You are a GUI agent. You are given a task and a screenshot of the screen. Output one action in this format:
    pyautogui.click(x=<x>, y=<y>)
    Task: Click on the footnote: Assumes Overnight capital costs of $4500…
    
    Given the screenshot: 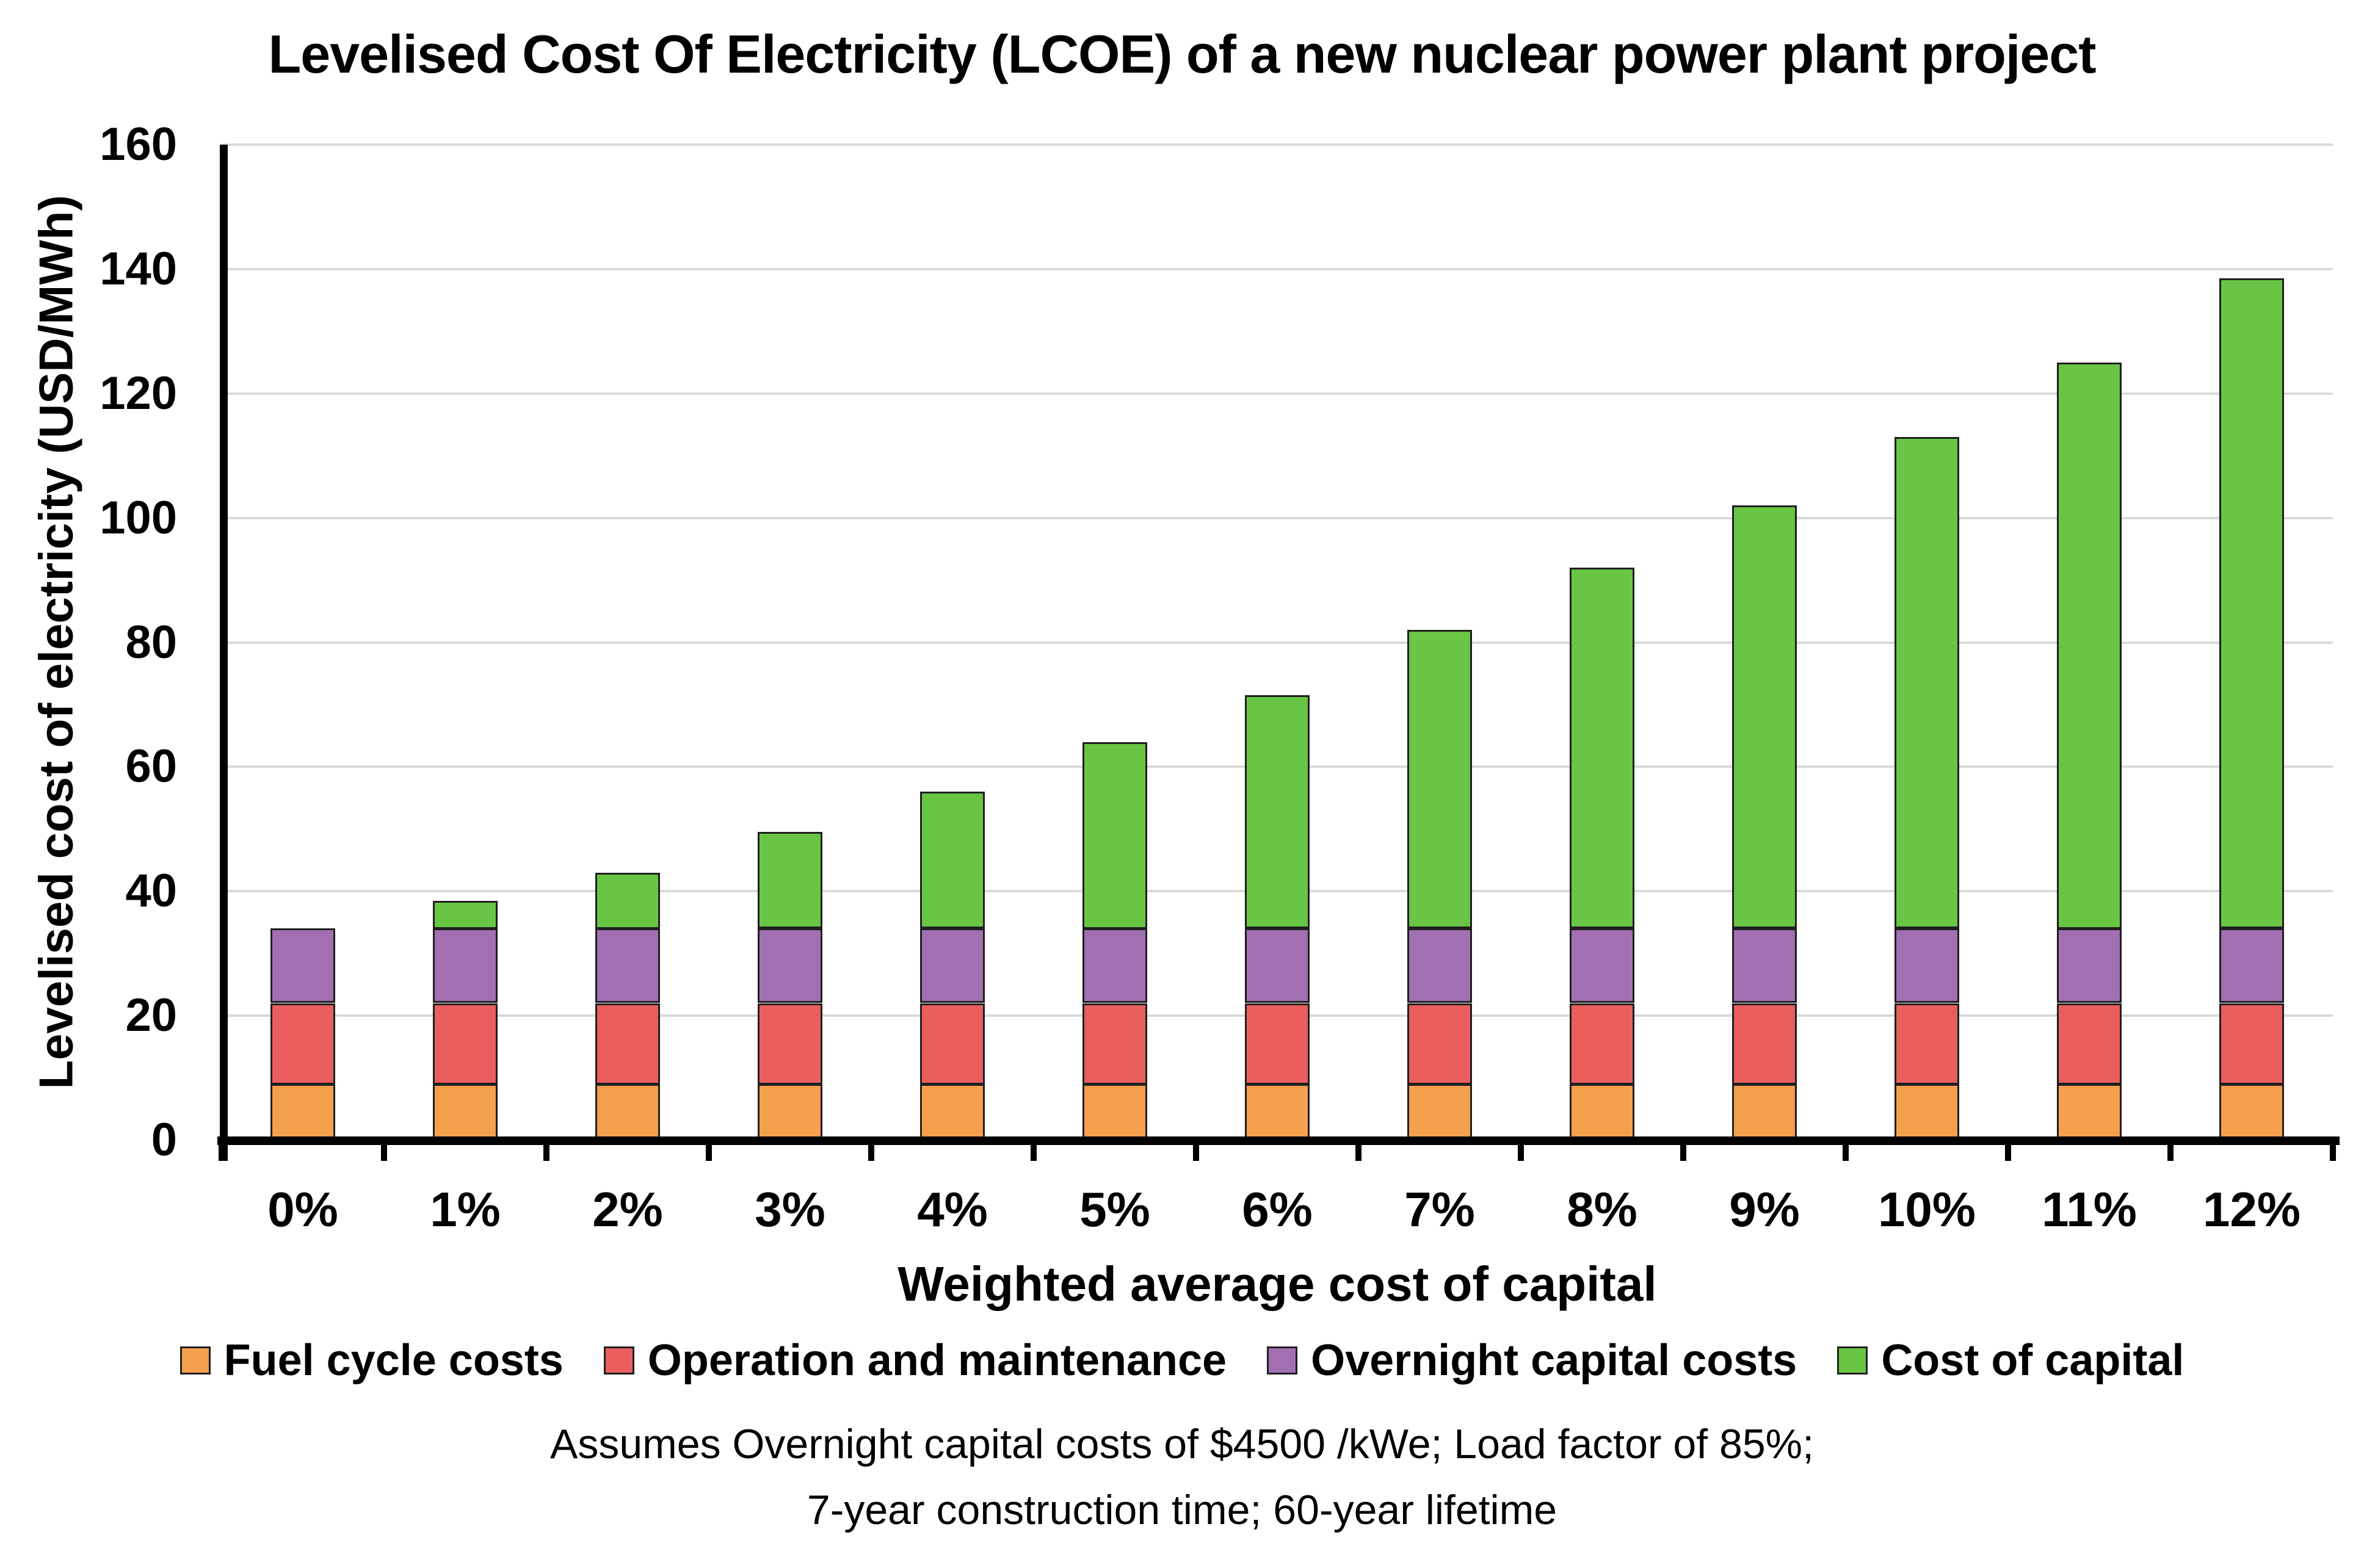 What is the action you would take?
    pyautogui.click(x=1182, y=1477)
    